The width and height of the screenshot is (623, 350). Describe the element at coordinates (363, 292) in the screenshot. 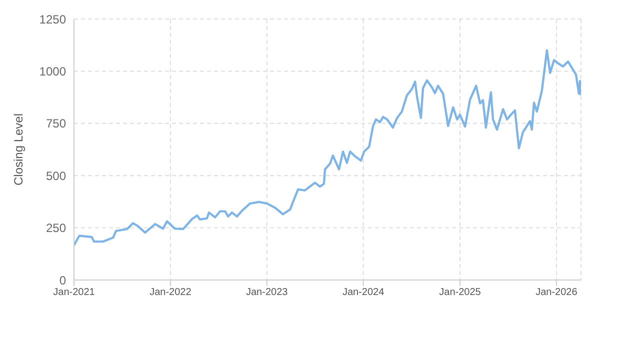

I see `x-tick-label: Jan-2024` at that location.